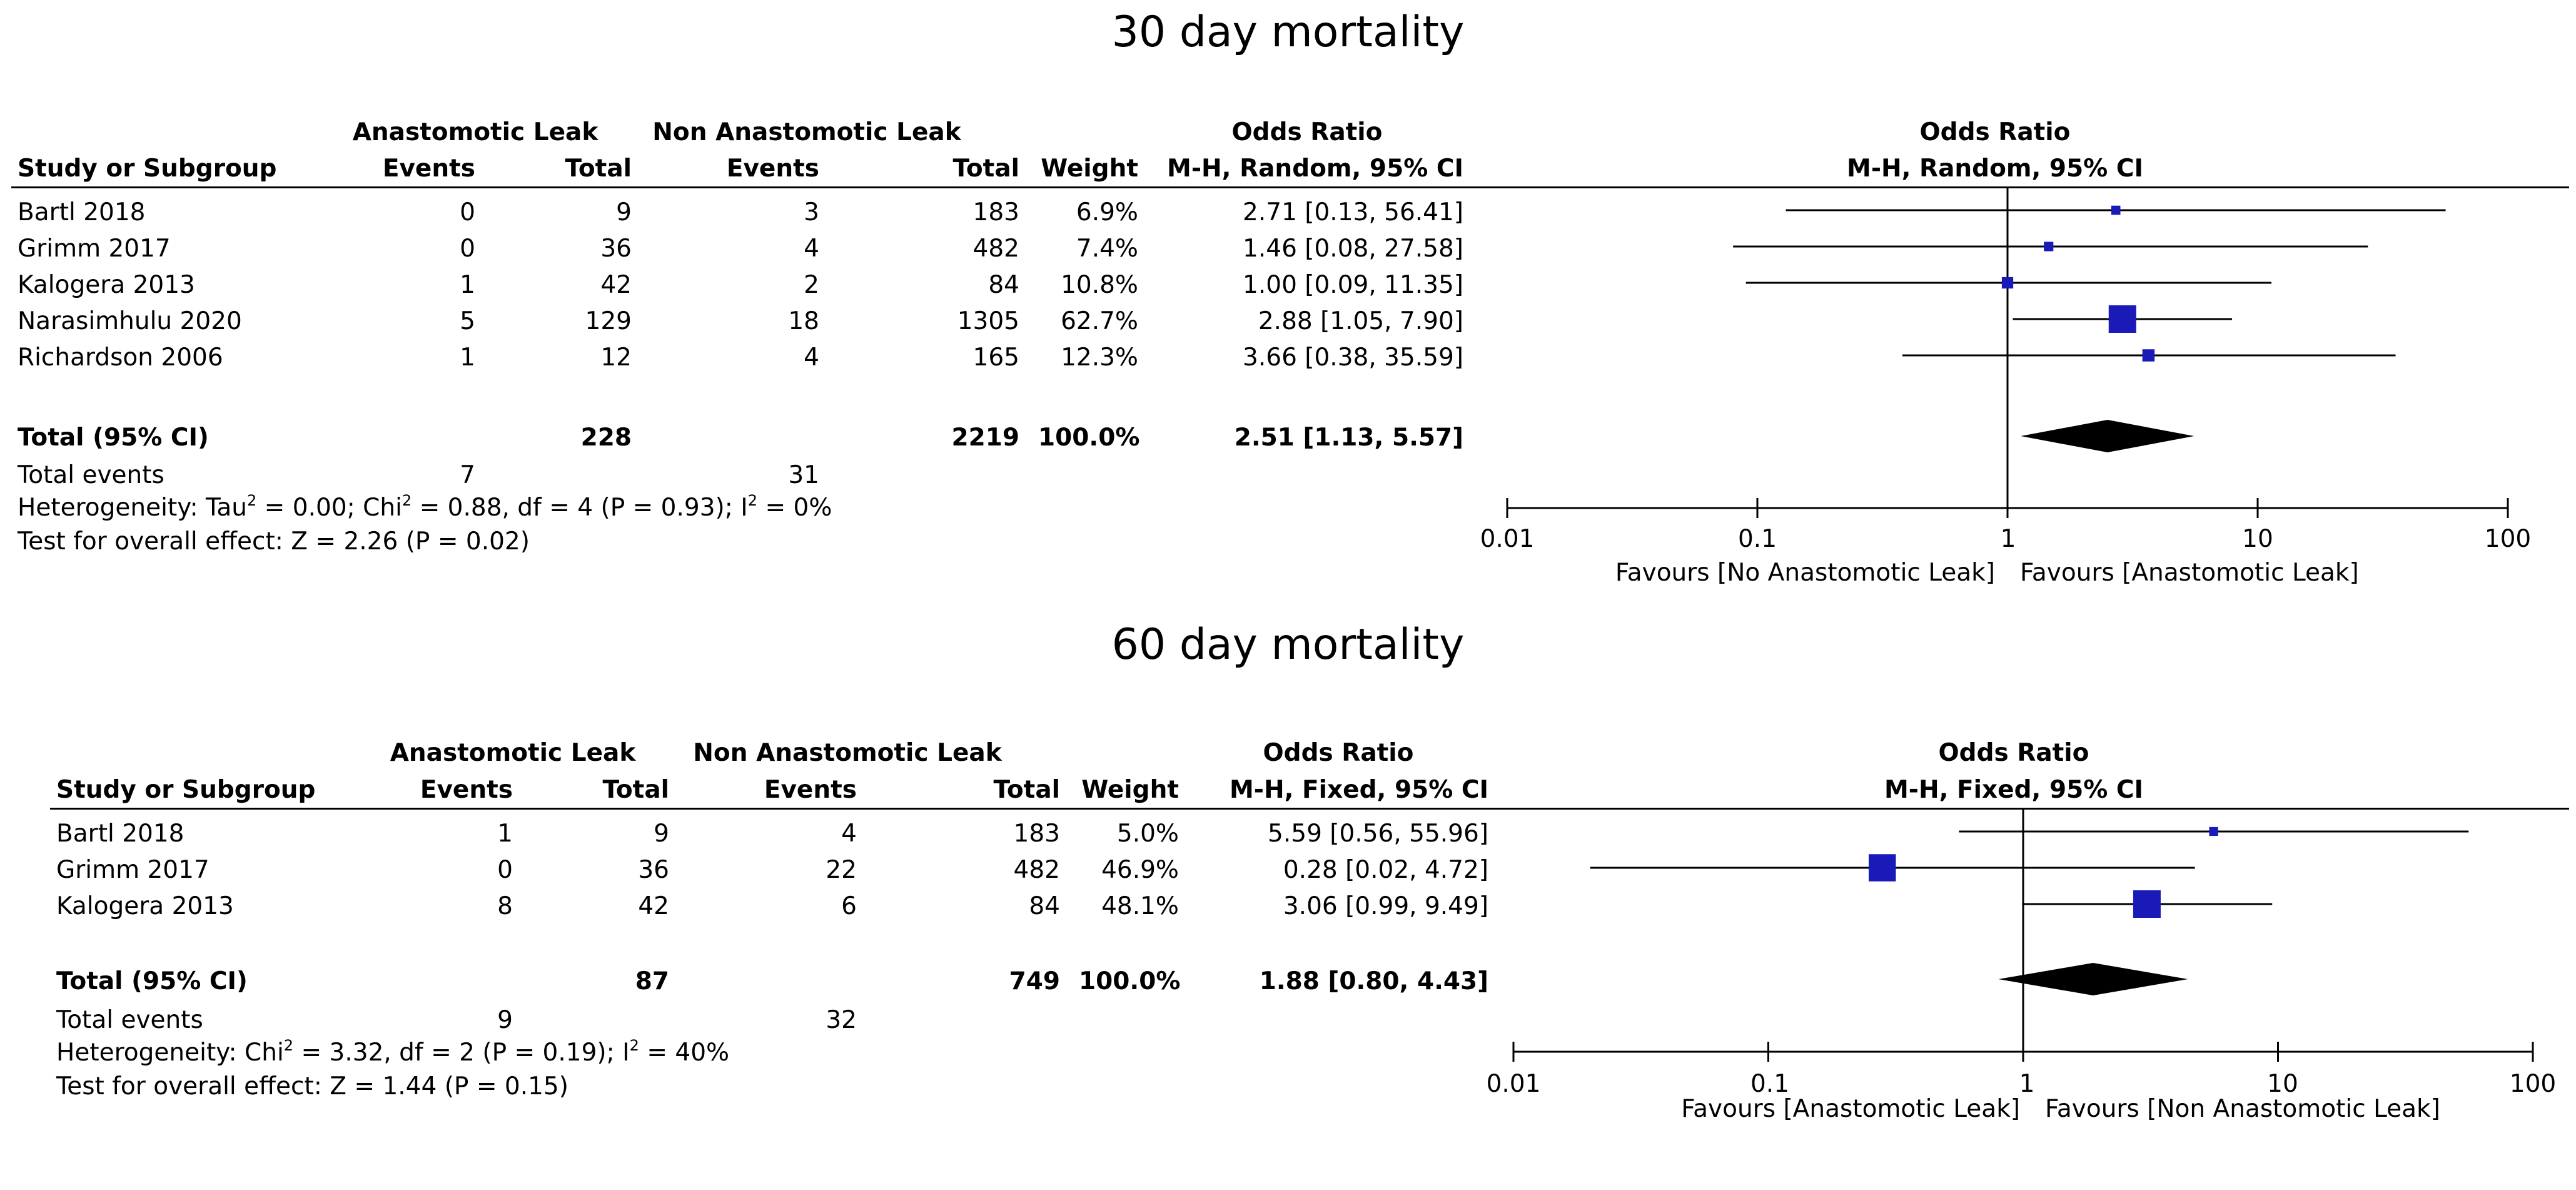  Describe the element at coordinates (2508, 539) in the screenshot. I see `axis-tick-label: 100` at that location.